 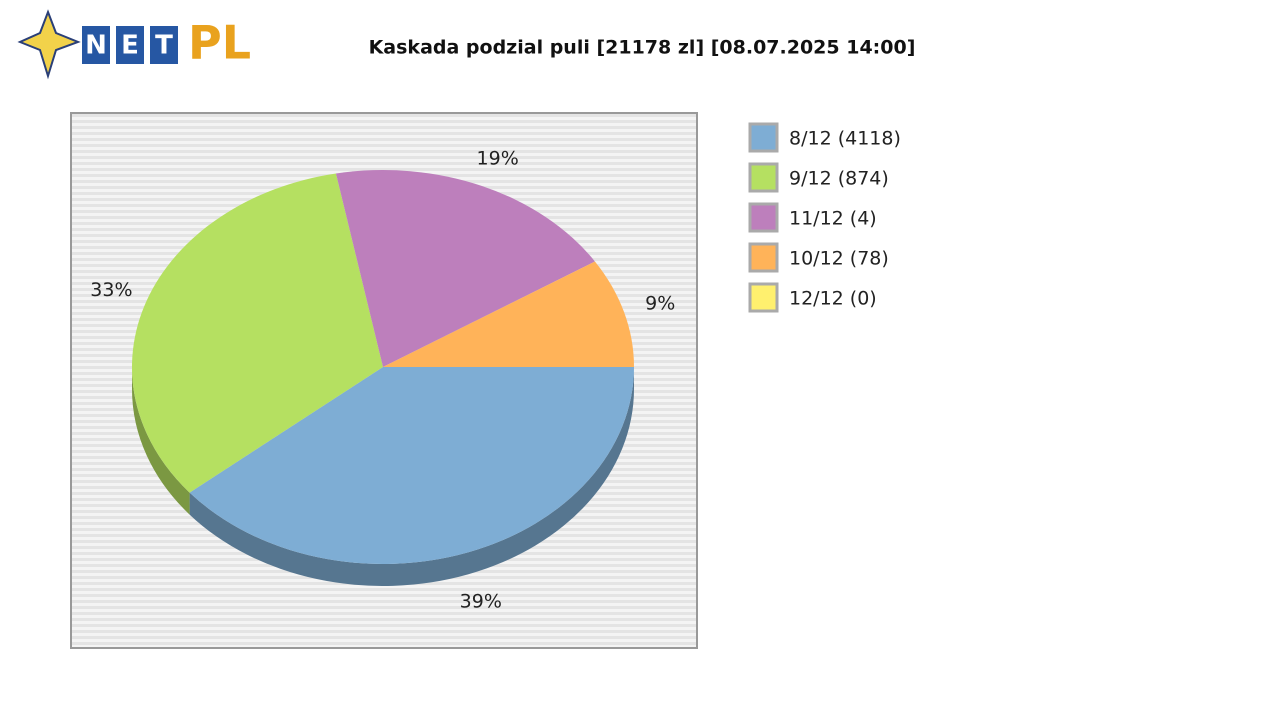 What do you see at coordinates (481, 602) in the screenshot?
I see `data-label: 39%` at bounding box center [481, 602].